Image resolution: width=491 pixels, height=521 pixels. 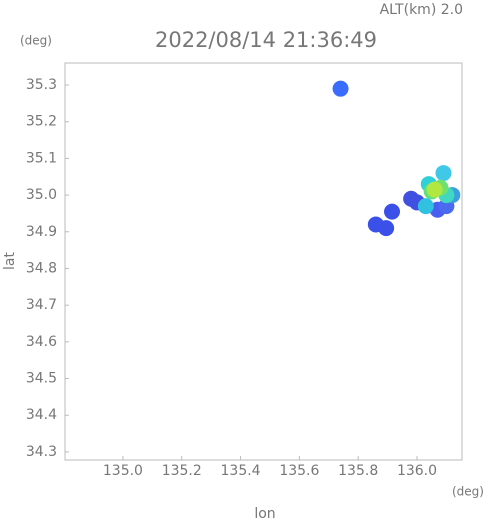 I want to click on chart-title: 2022/08/14 21:36:49, so click(x=266, y=40).